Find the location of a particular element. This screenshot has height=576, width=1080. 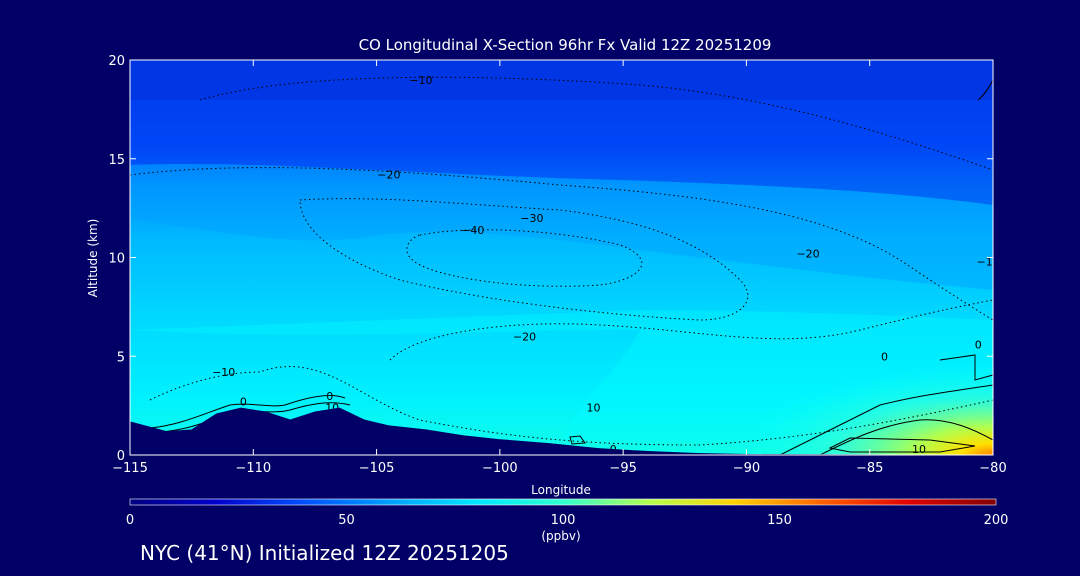

colorbar-ticks: 0 50 100 150 200 is located at coordinates (567, 520).